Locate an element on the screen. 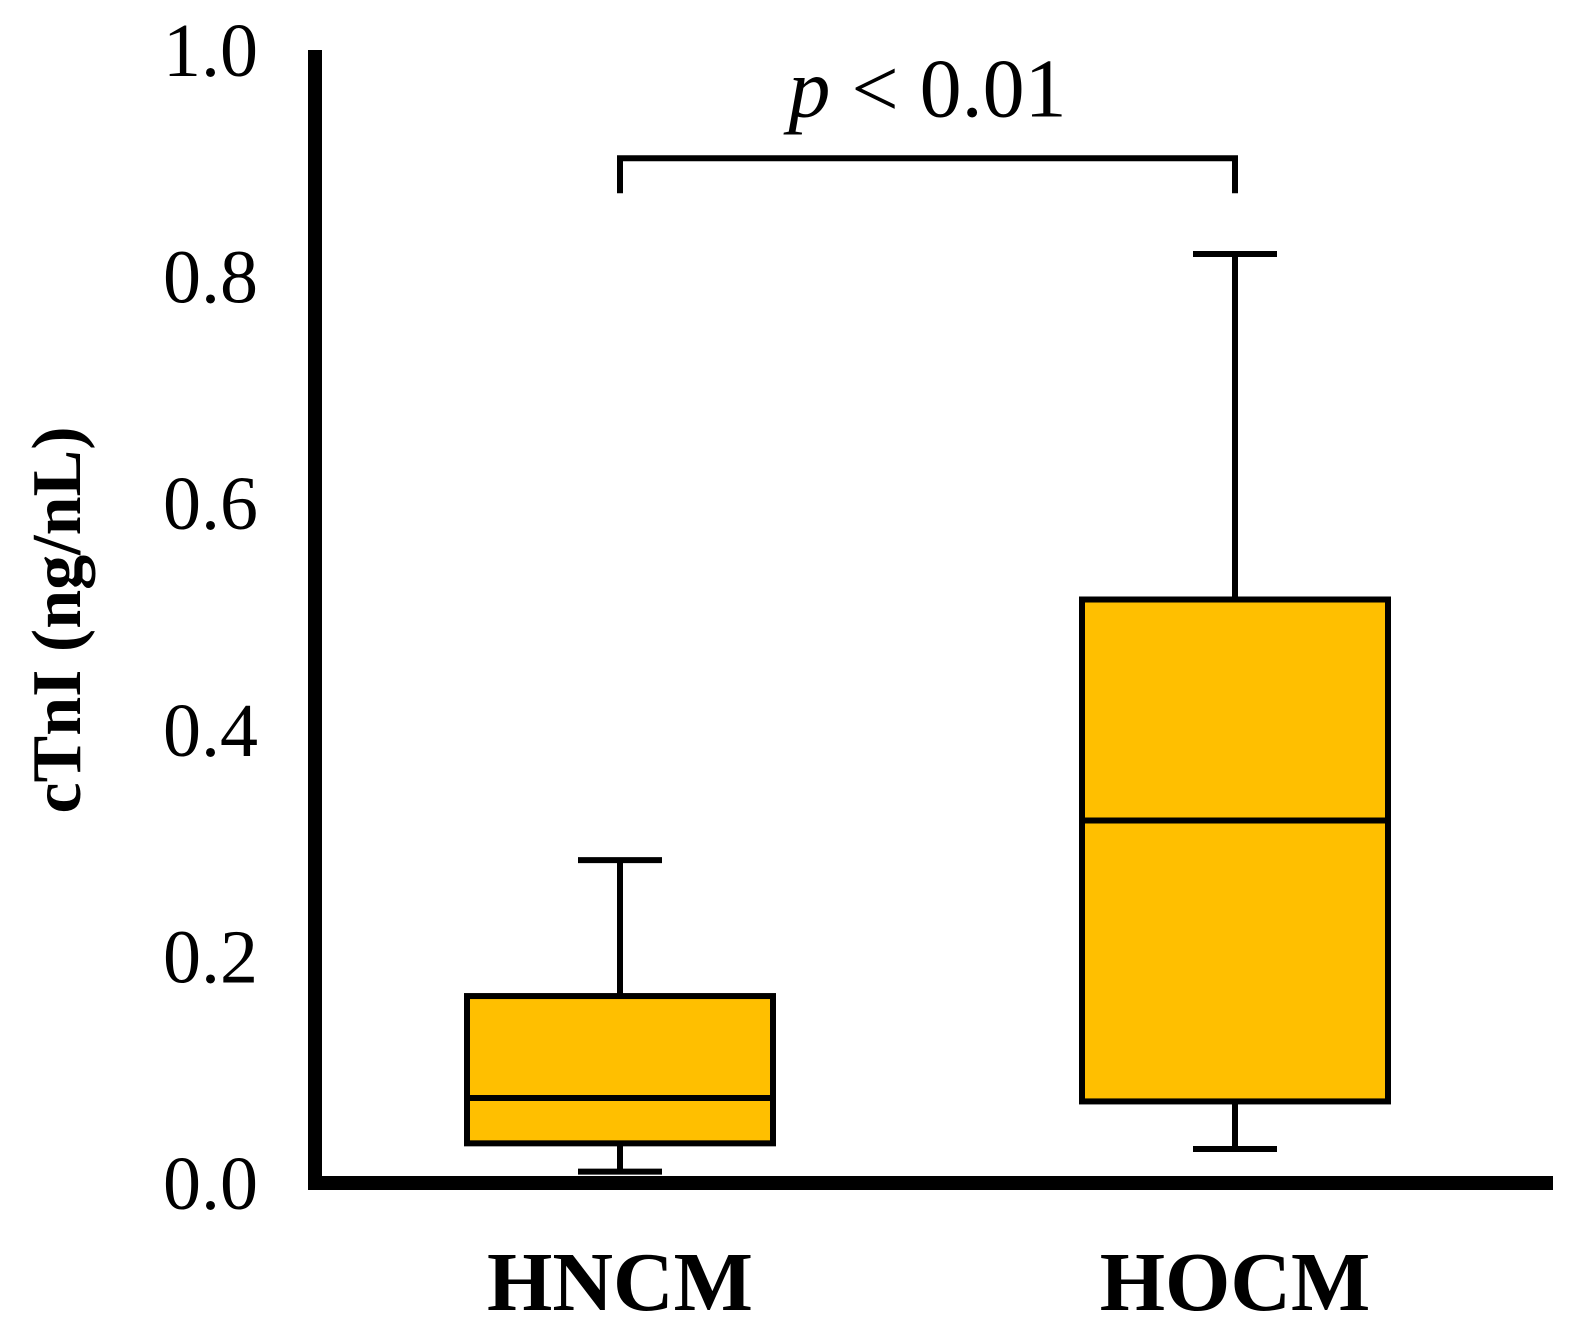 The width and height of the screenshot is (1571, 1333). box-hncm is located at coordinates (620, 1016).